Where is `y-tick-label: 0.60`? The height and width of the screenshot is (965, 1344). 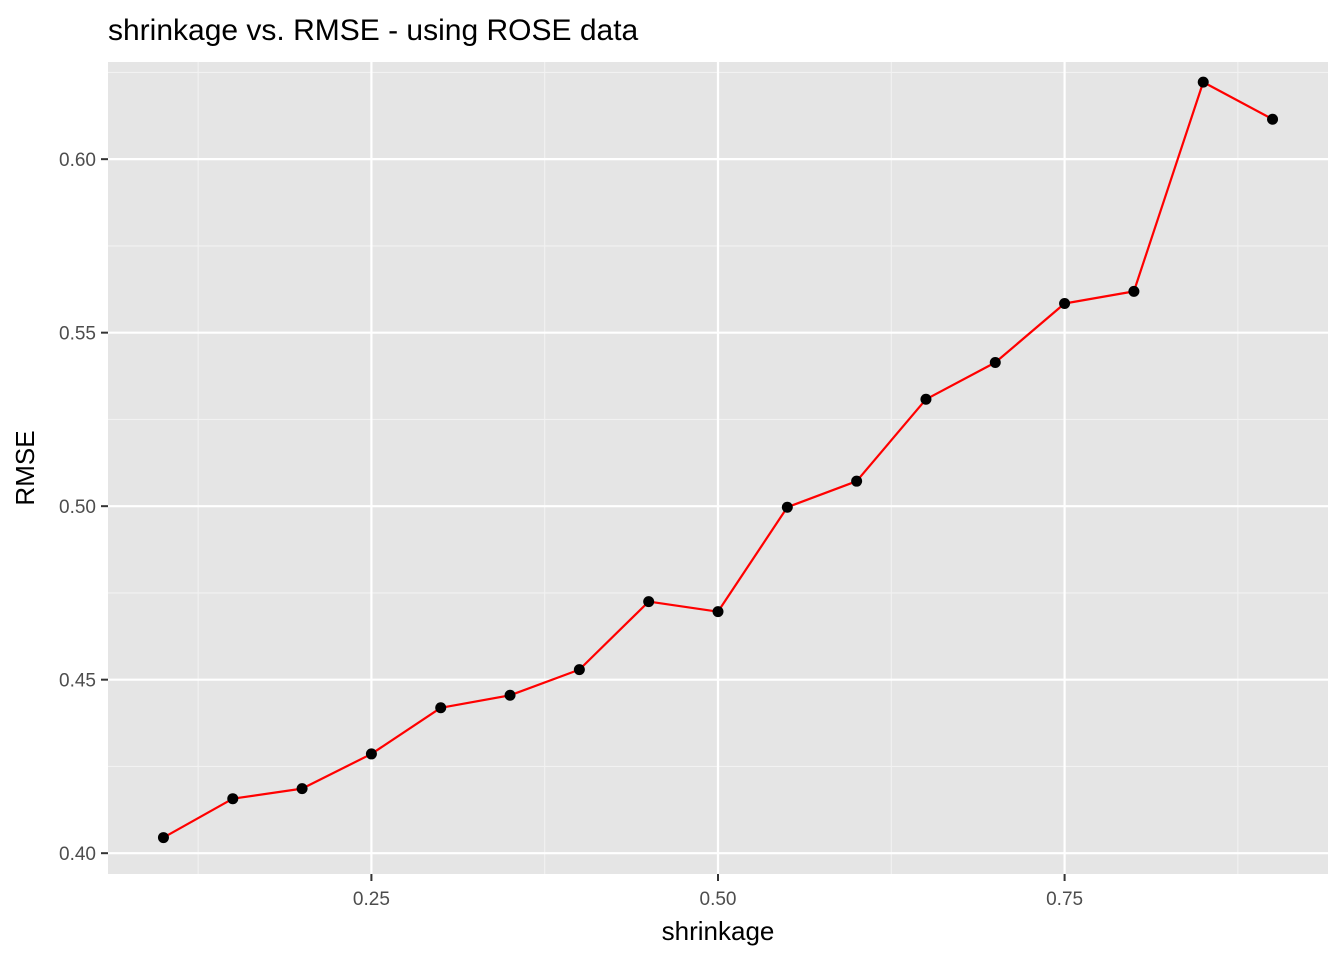 y-tick-label: 0.60 is located at coordinates (77, 160).